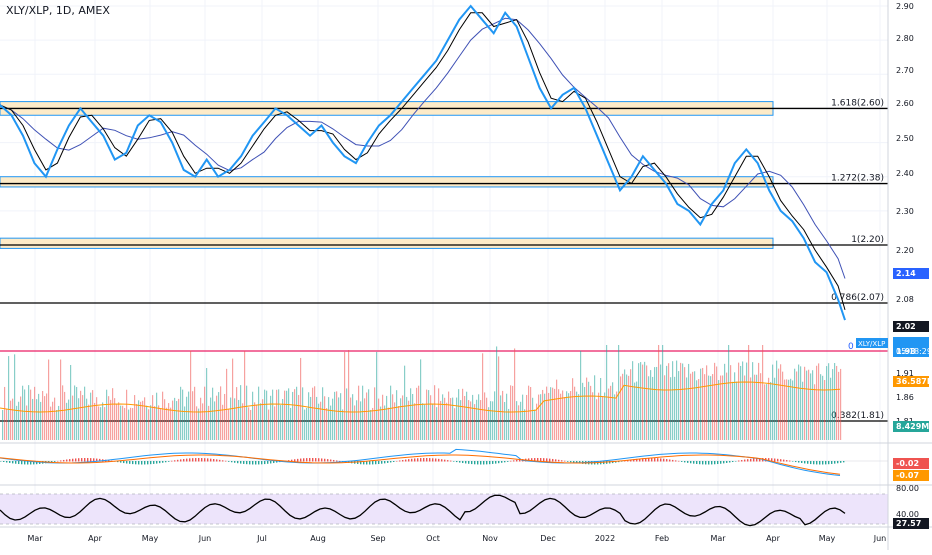  I want to click on rsi-badge: 27.57, so click(908, 523).